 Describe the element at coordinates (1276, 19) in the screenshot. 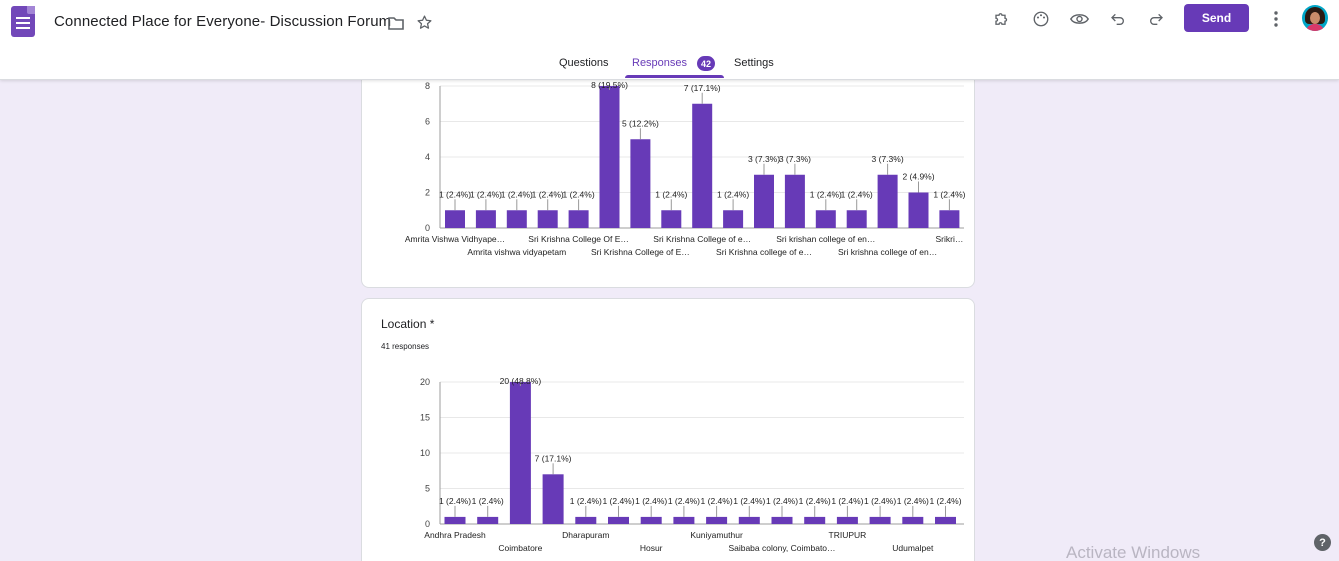

I see `more-icon` at that location.